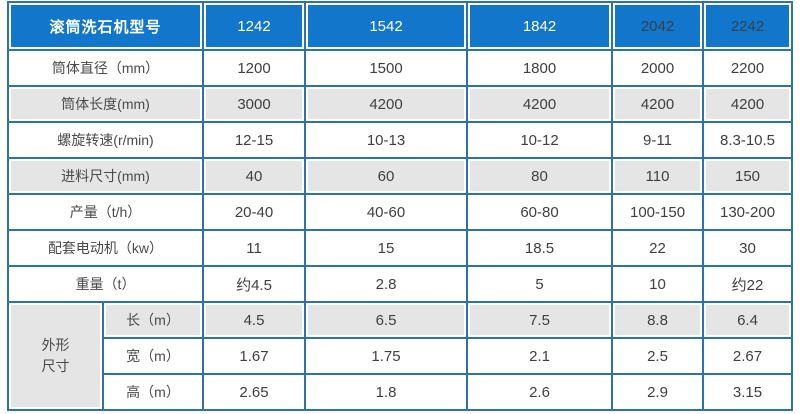  I want to click on header-model: 1842, so click(540, 26).